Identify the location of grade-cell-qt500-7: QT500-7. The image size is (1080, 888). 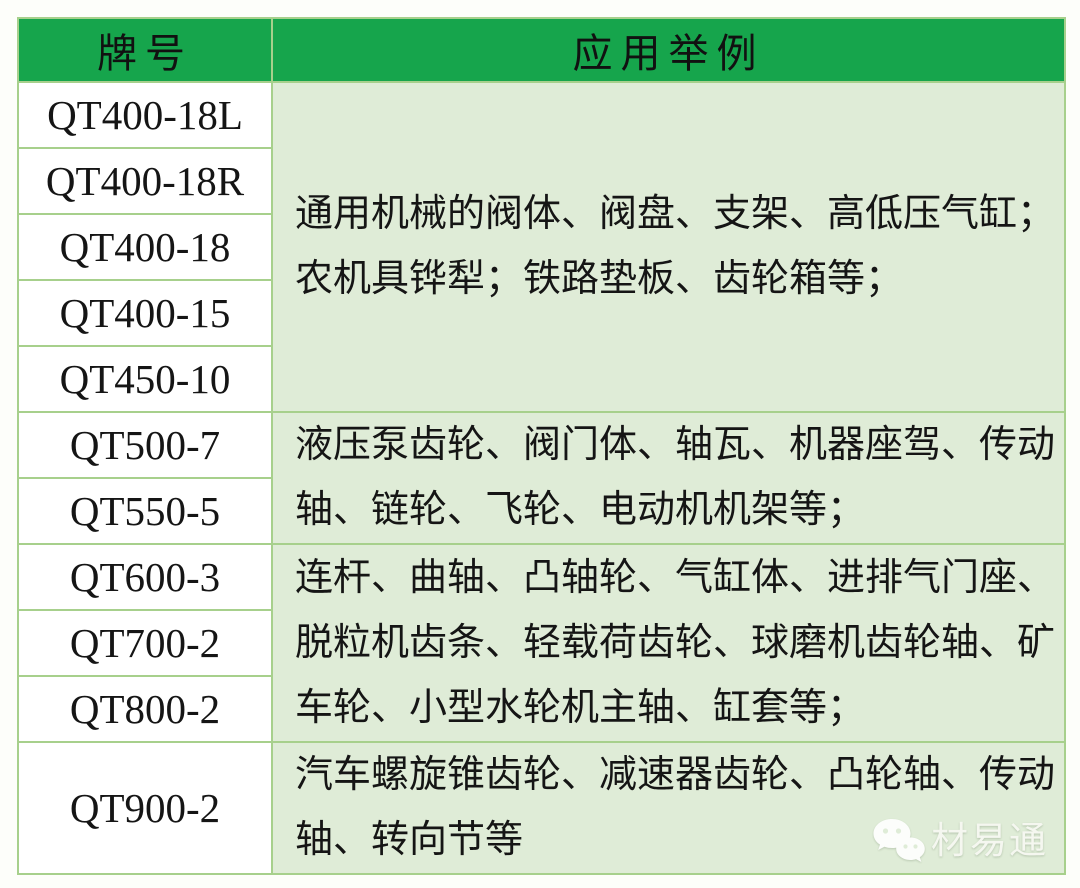
(145, 445).